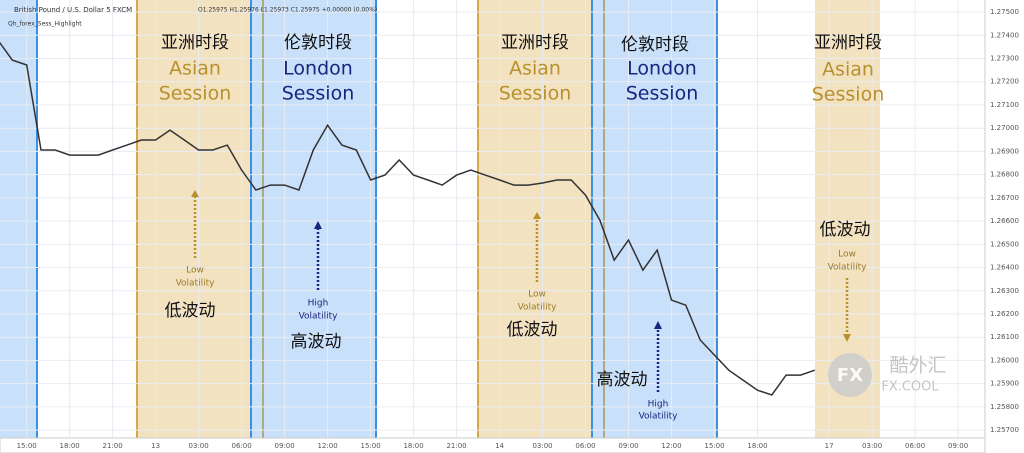 The height and width of the screenshot is (453, 1024). Describe the element at coordinates (1004, 128) in the screenshot. I see `y-tick-label: 1.27000` at that location.